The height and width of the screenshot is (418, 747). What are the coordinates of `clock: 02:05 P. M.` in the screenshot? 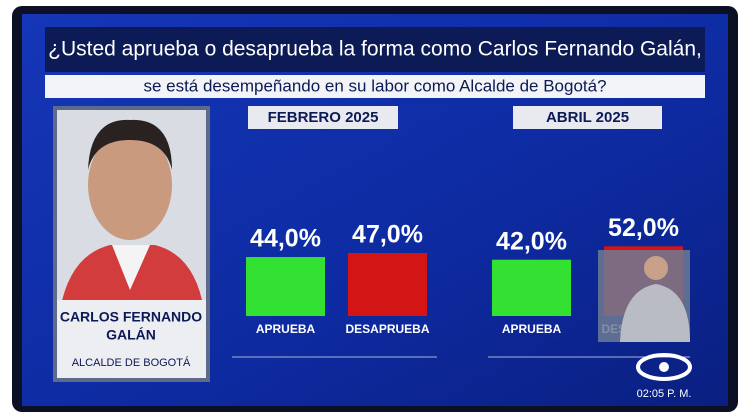 It's located at (664, 394).